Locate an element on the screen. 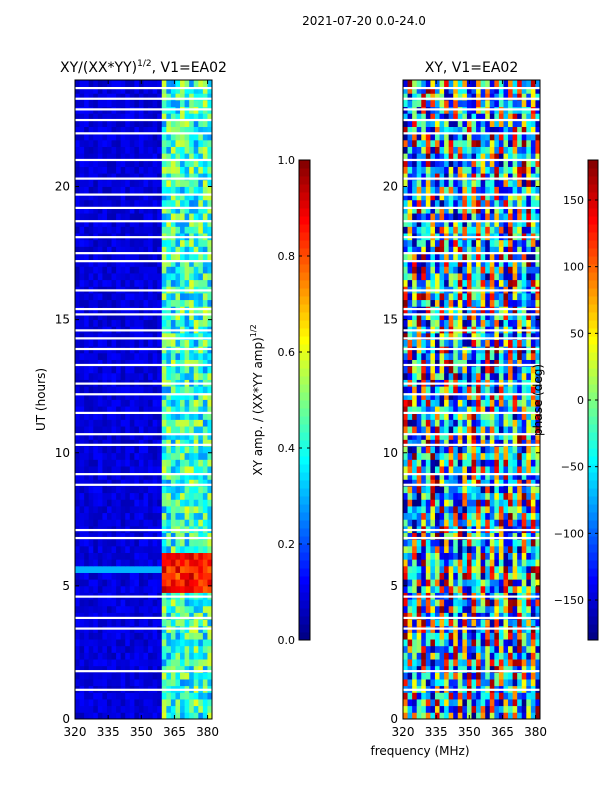 This screenshot has height=800, width=600. x-axis-label: frequency (MHz) is located at coordinates (419, 751).